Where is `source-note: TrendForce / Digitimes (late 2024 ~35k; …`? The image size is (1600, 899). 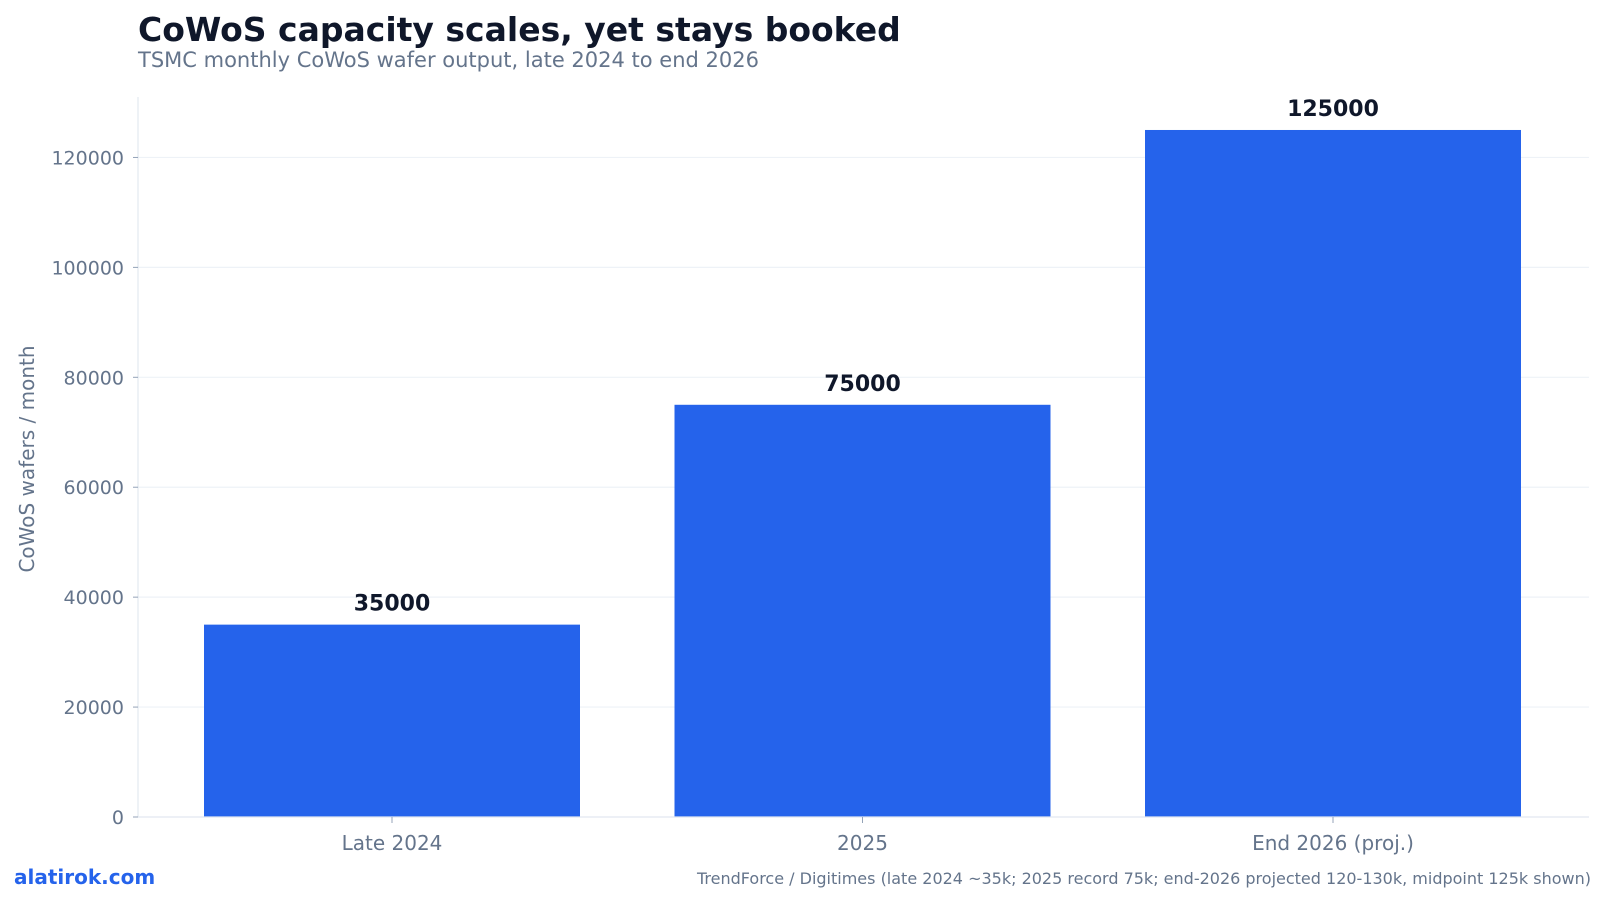 source-note: TrendForce / Digitimes (late 2024 ~35k; … is located at coordinates (1143, 878).